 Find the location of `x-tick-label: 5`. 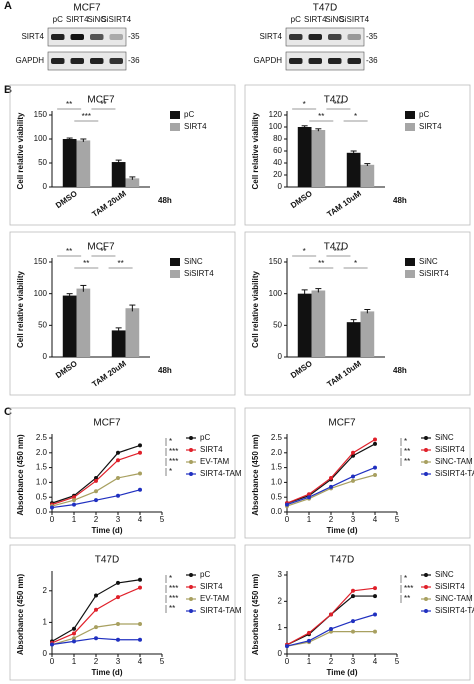

x-tick-label: 5 is located at coordinates (162, 519).